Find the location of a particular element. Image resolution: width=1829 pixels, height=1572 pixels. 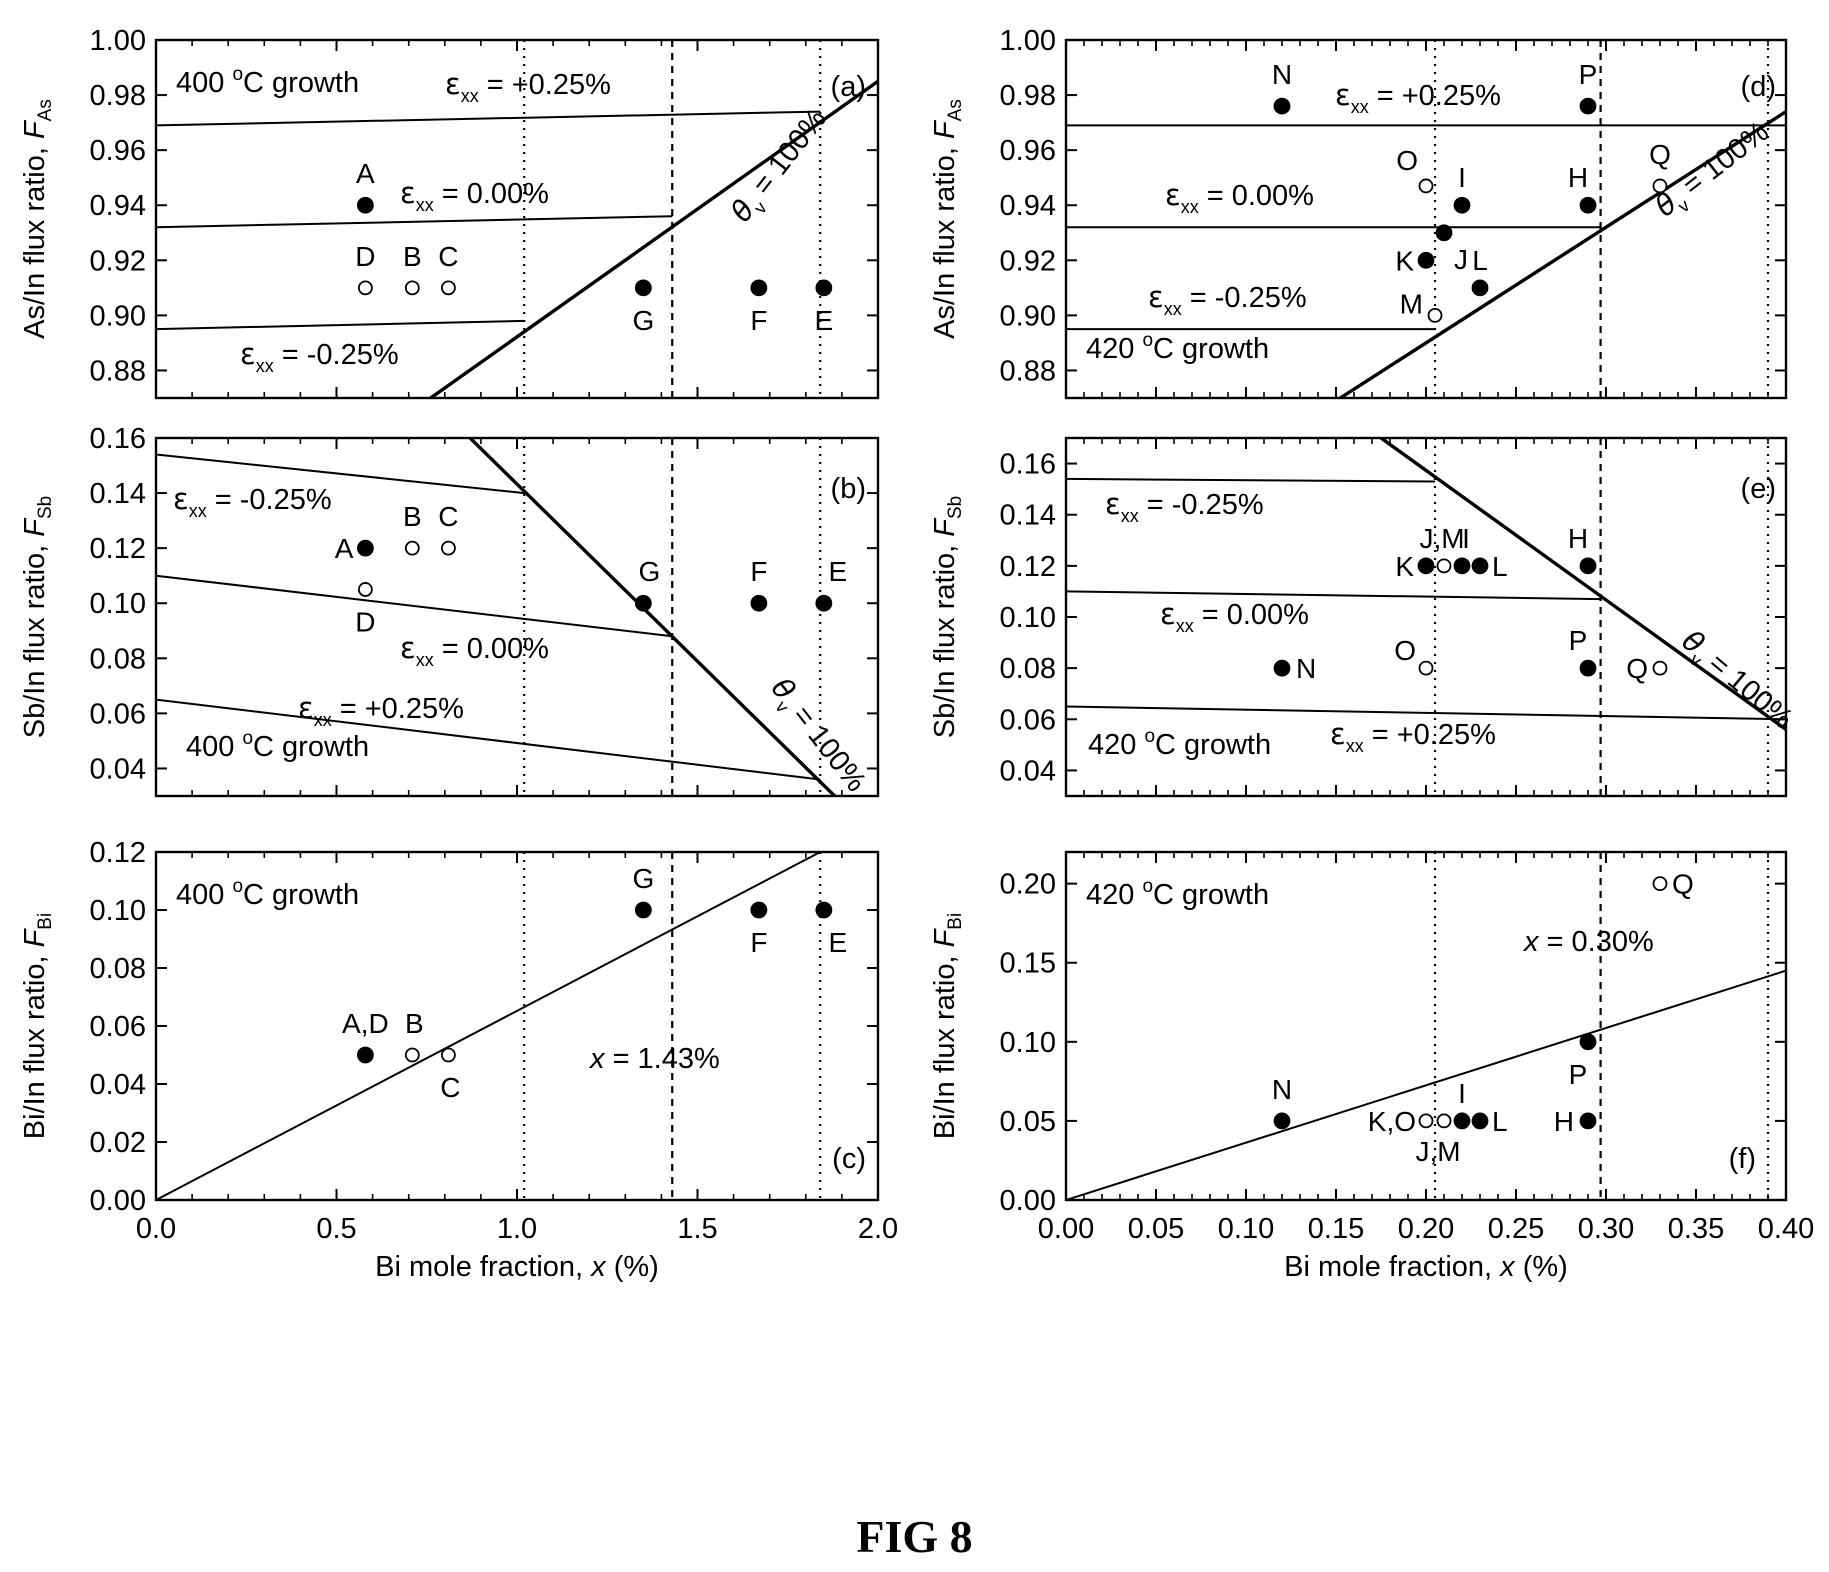

line-label: εxx = -0.25% is located at coordinates (319, 356).